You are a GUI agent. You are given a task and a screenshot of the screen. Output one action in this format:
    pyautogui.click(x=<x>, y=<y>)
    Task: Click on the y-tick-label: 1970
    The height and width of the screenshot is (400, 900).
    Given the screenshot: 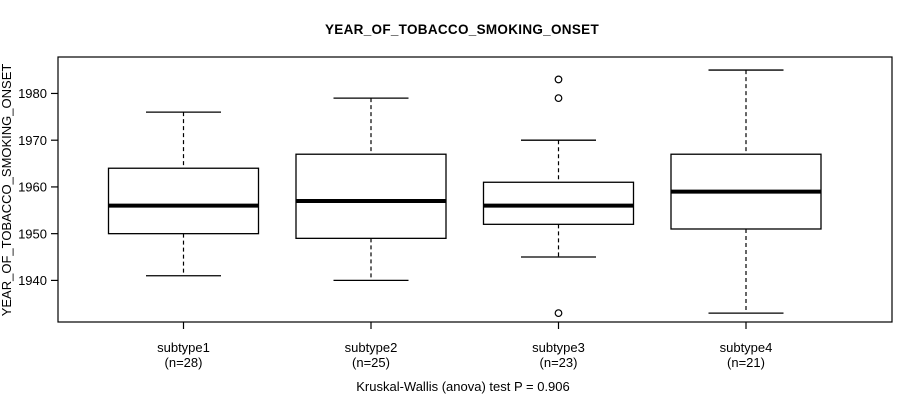 What is the action you would take?
    pyautogui.click(x=32, y=140)
    